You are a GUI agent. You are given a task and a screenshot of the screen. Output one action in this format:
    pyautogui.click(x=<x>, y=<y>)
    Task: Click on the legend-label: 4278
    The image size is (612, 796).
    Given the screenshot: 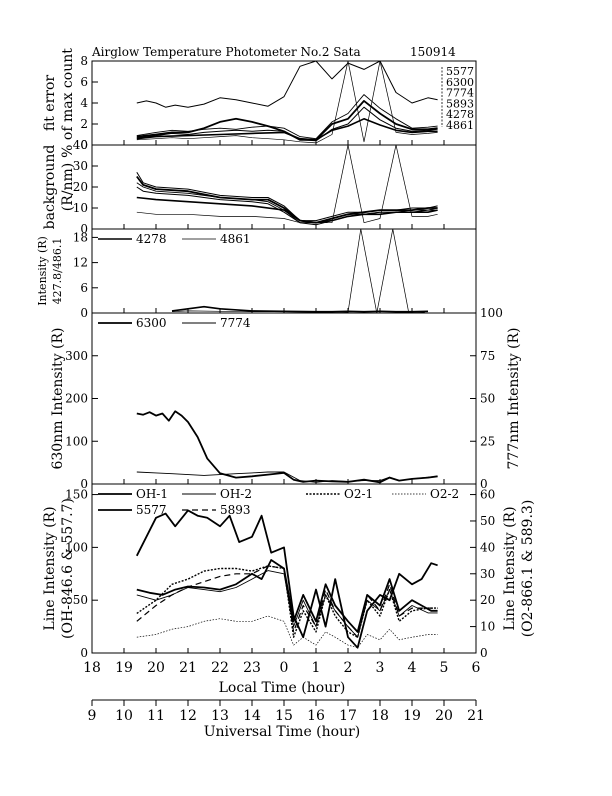 What is the action you would take?
    pyautogui.click(x=460, y=114)
    